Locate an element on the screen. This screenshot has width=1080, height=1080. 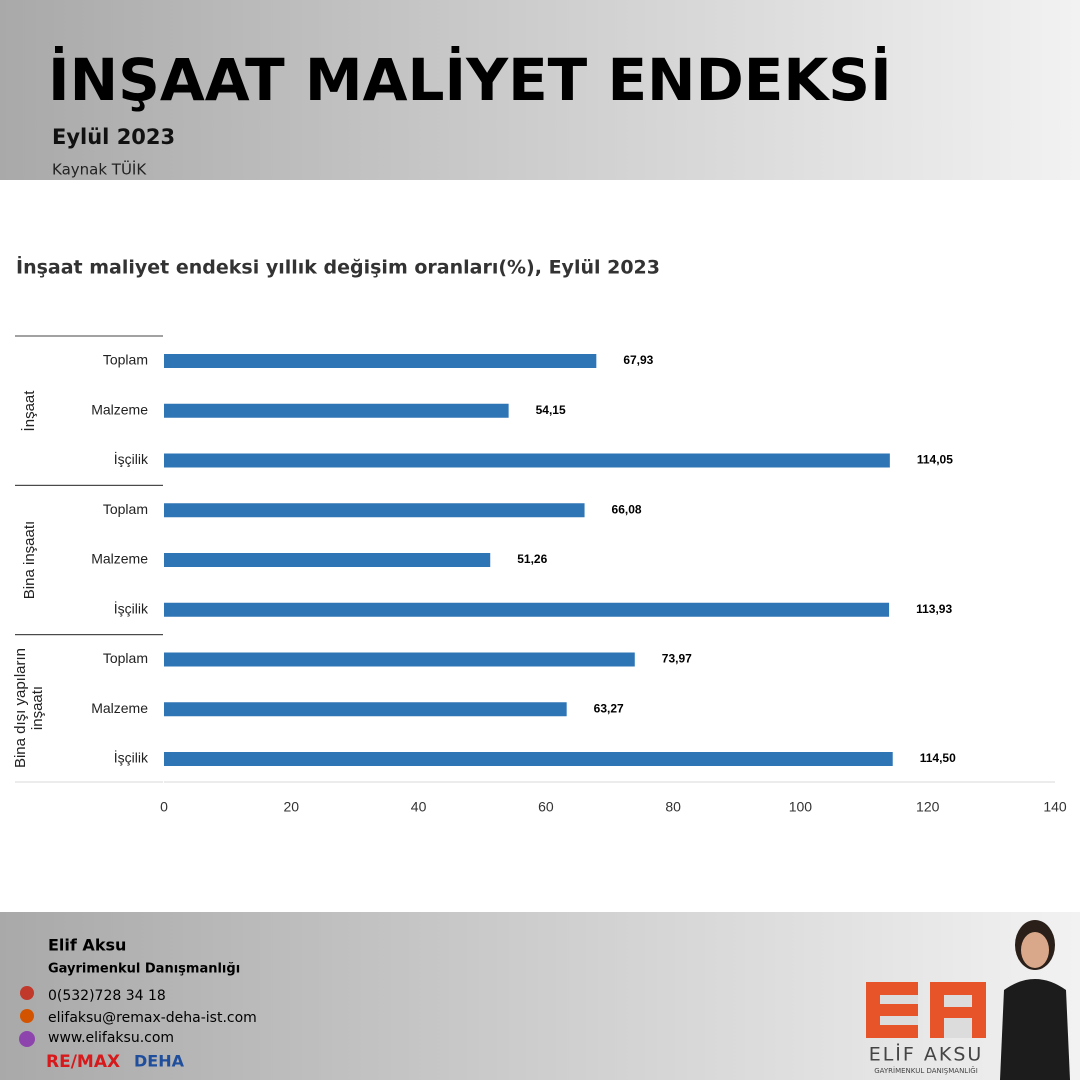
value-label: 54,15 is located at coordinates (551, 410).